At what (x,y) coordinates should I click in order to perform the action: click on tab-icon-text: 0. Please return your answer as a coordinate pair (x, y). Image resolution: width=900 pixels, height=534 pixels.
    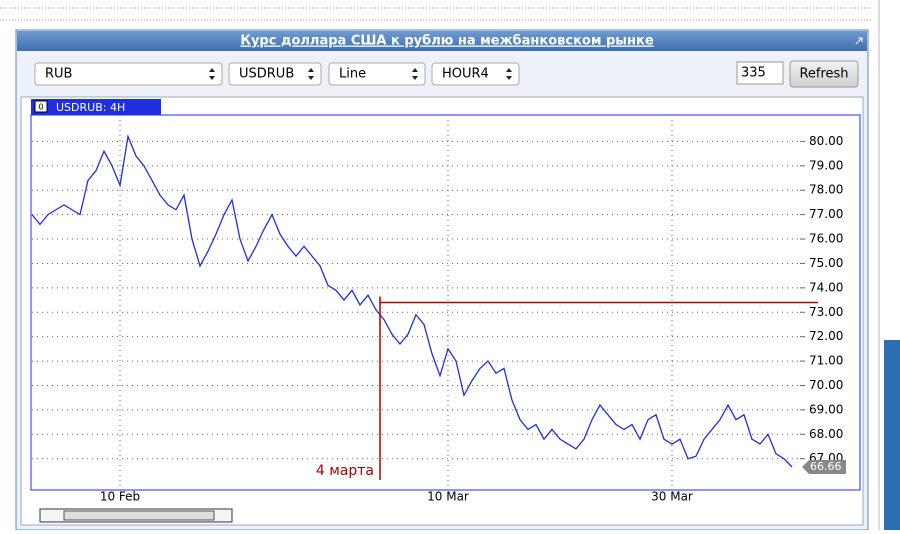
    Looking at the image, I should click on (40, 107).